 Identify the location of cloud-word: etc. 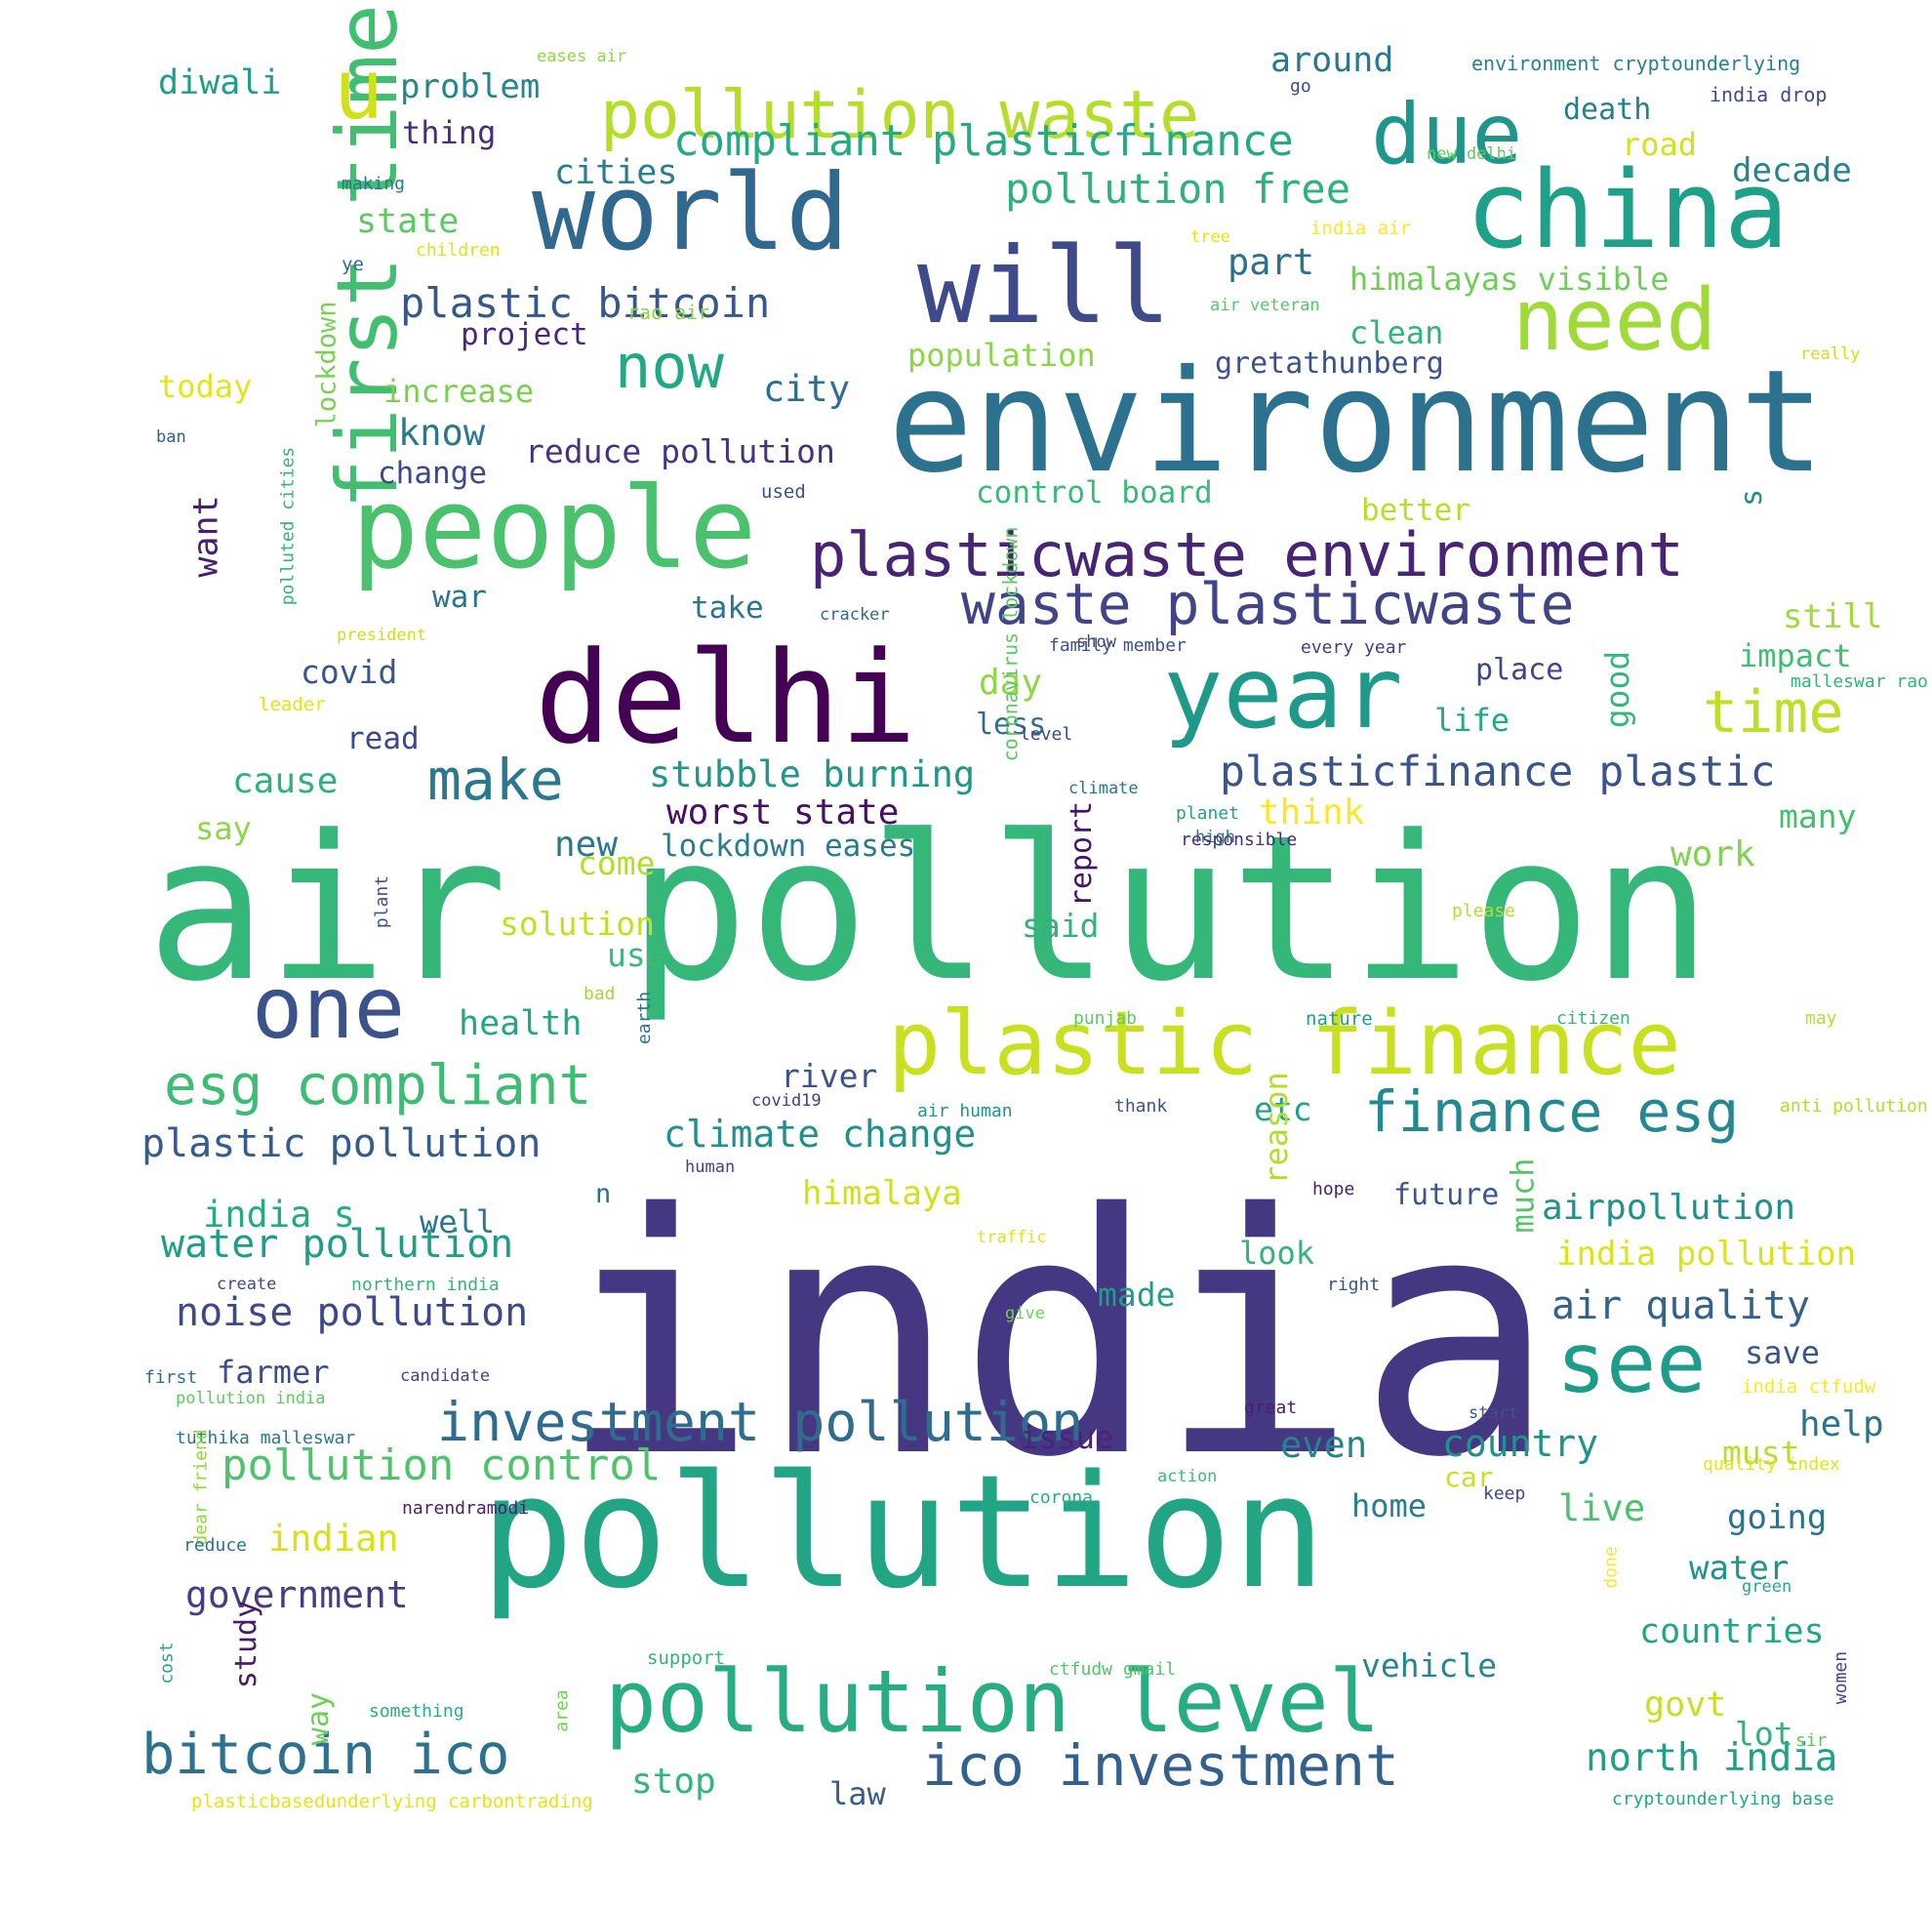
(1283, 1109).